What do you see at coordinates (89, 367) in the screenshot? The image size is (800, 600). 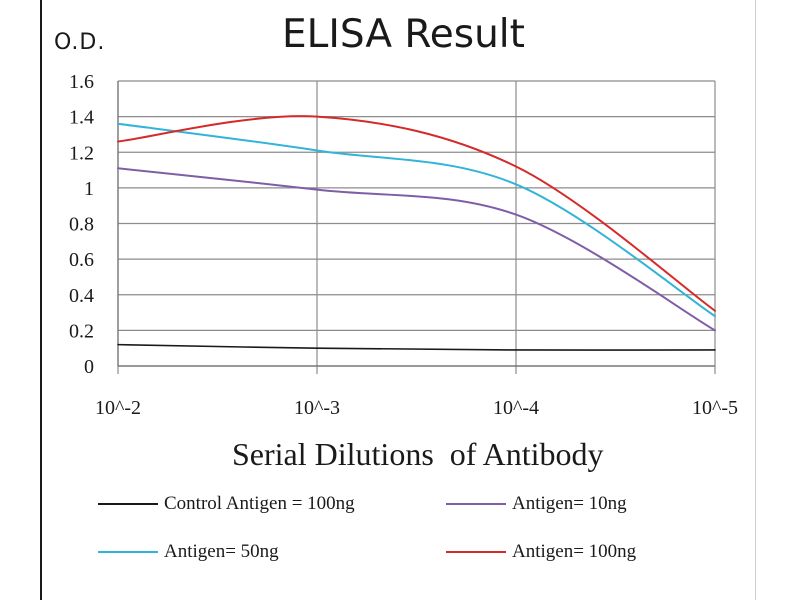 I see `y-tick-label: 0` at bounding box center [89, 367].